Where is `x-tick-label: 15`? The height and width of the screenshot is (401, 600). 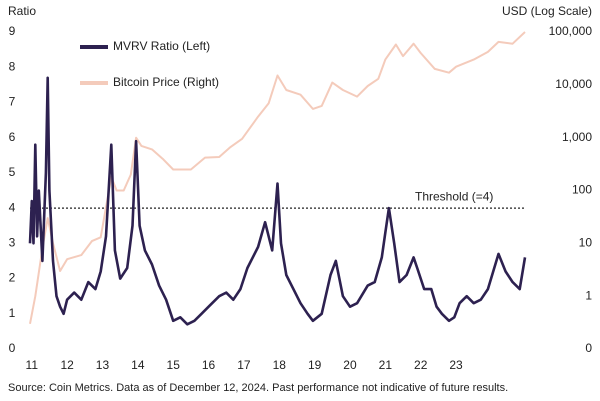
x-tick-label: 15 is located at coordinates (174, 365).